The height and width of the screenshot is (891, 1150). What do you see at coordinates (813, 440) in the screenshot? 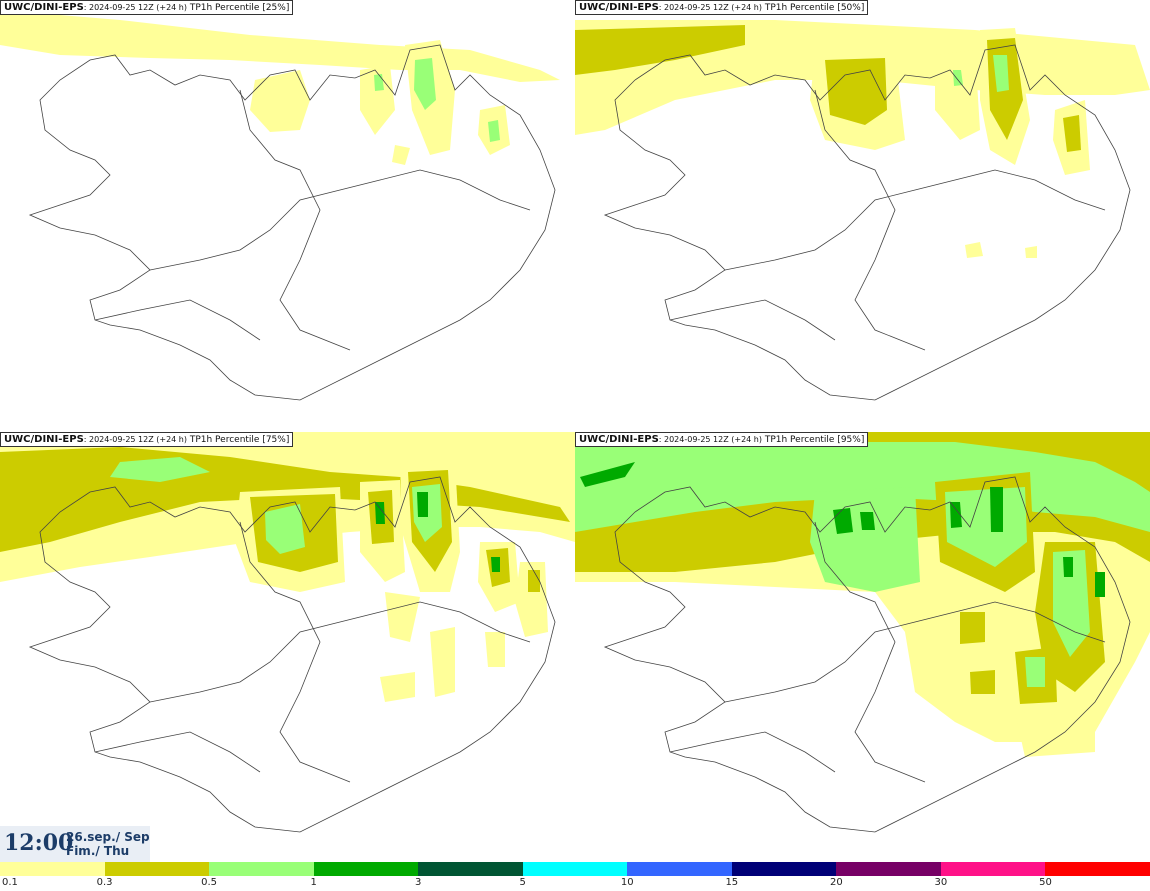
I see `field-name: TP1h Percentile [95%]` at bounding box center [813, 440].